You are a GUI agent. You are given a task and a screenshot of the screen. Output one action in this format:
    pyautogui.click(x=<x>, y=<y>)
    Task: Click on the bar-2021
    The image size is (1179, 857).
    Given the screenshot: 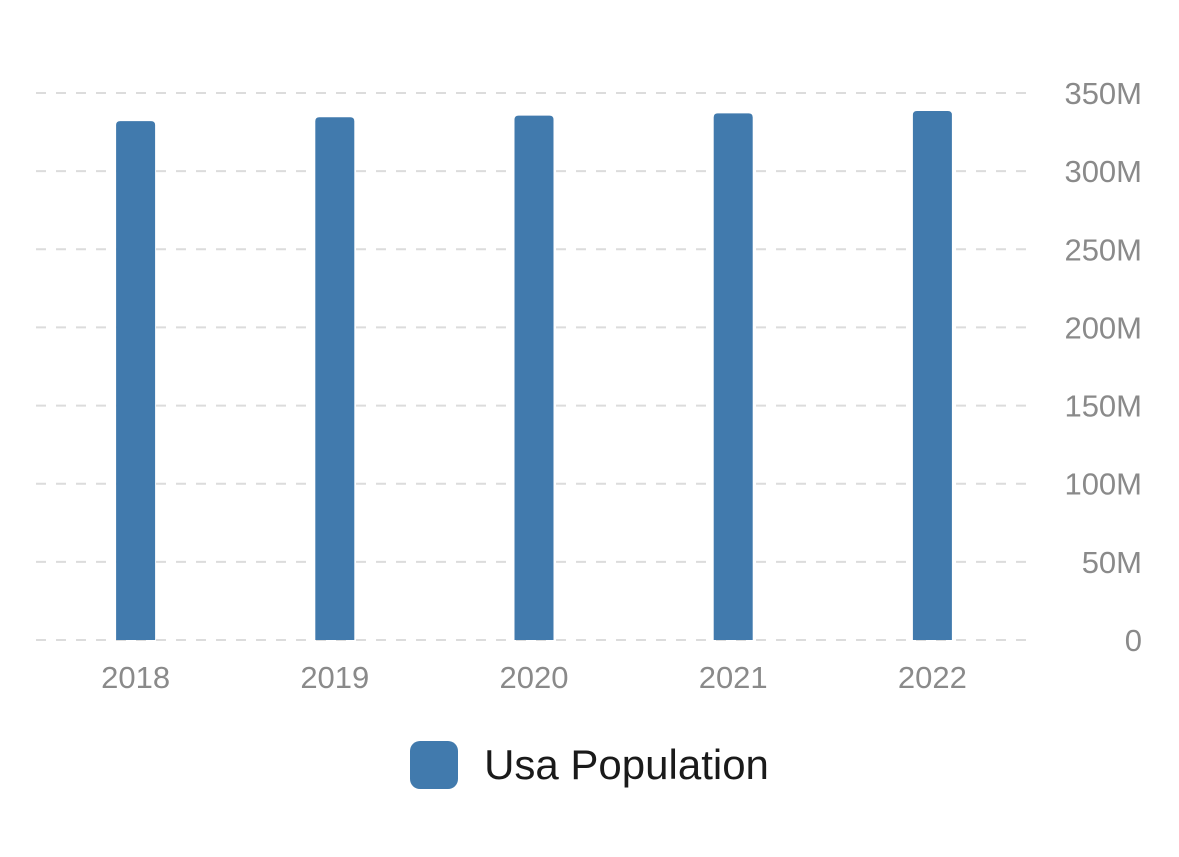 What is the action you would take?
    pyautogui.click(x=733, y=377)
    